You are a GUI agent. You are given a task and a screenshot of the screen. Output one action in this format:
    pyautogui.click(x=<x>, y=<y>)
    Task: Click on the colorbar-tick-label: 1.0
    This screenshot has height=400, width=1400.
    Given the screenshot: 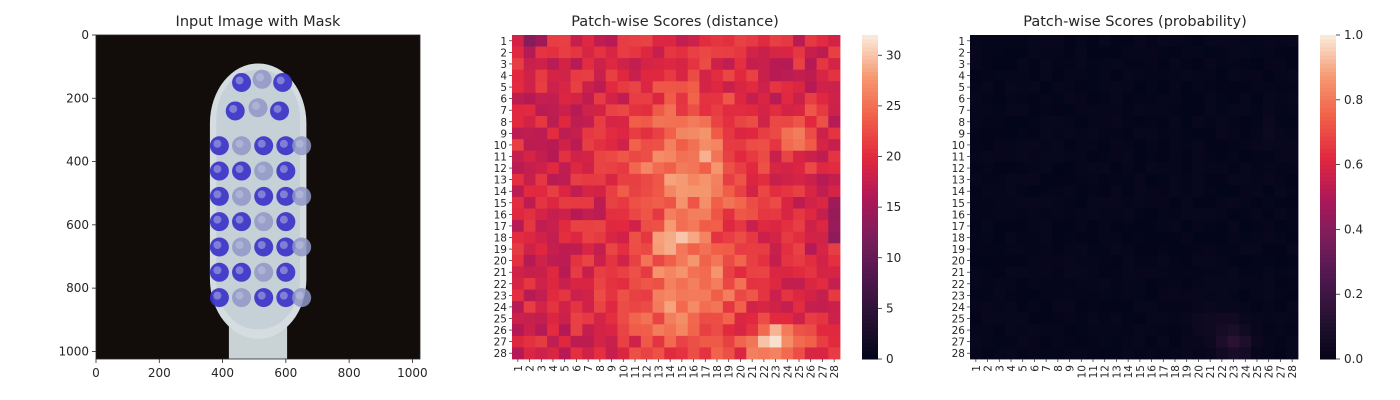 What is the action you would take?
    pyautogui.click(x=1353, y=35)
    